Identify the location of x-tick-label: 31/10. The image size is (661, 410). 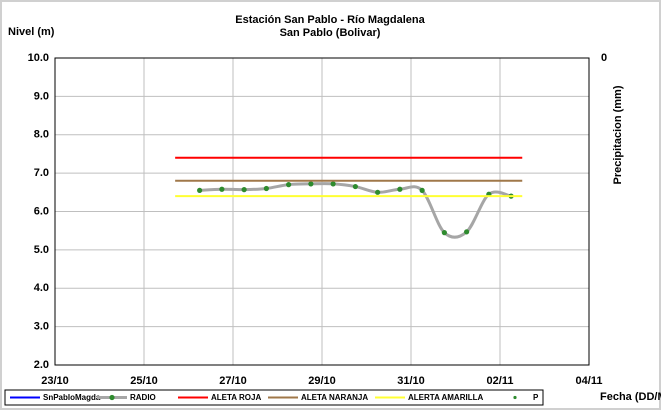
(411, 381).